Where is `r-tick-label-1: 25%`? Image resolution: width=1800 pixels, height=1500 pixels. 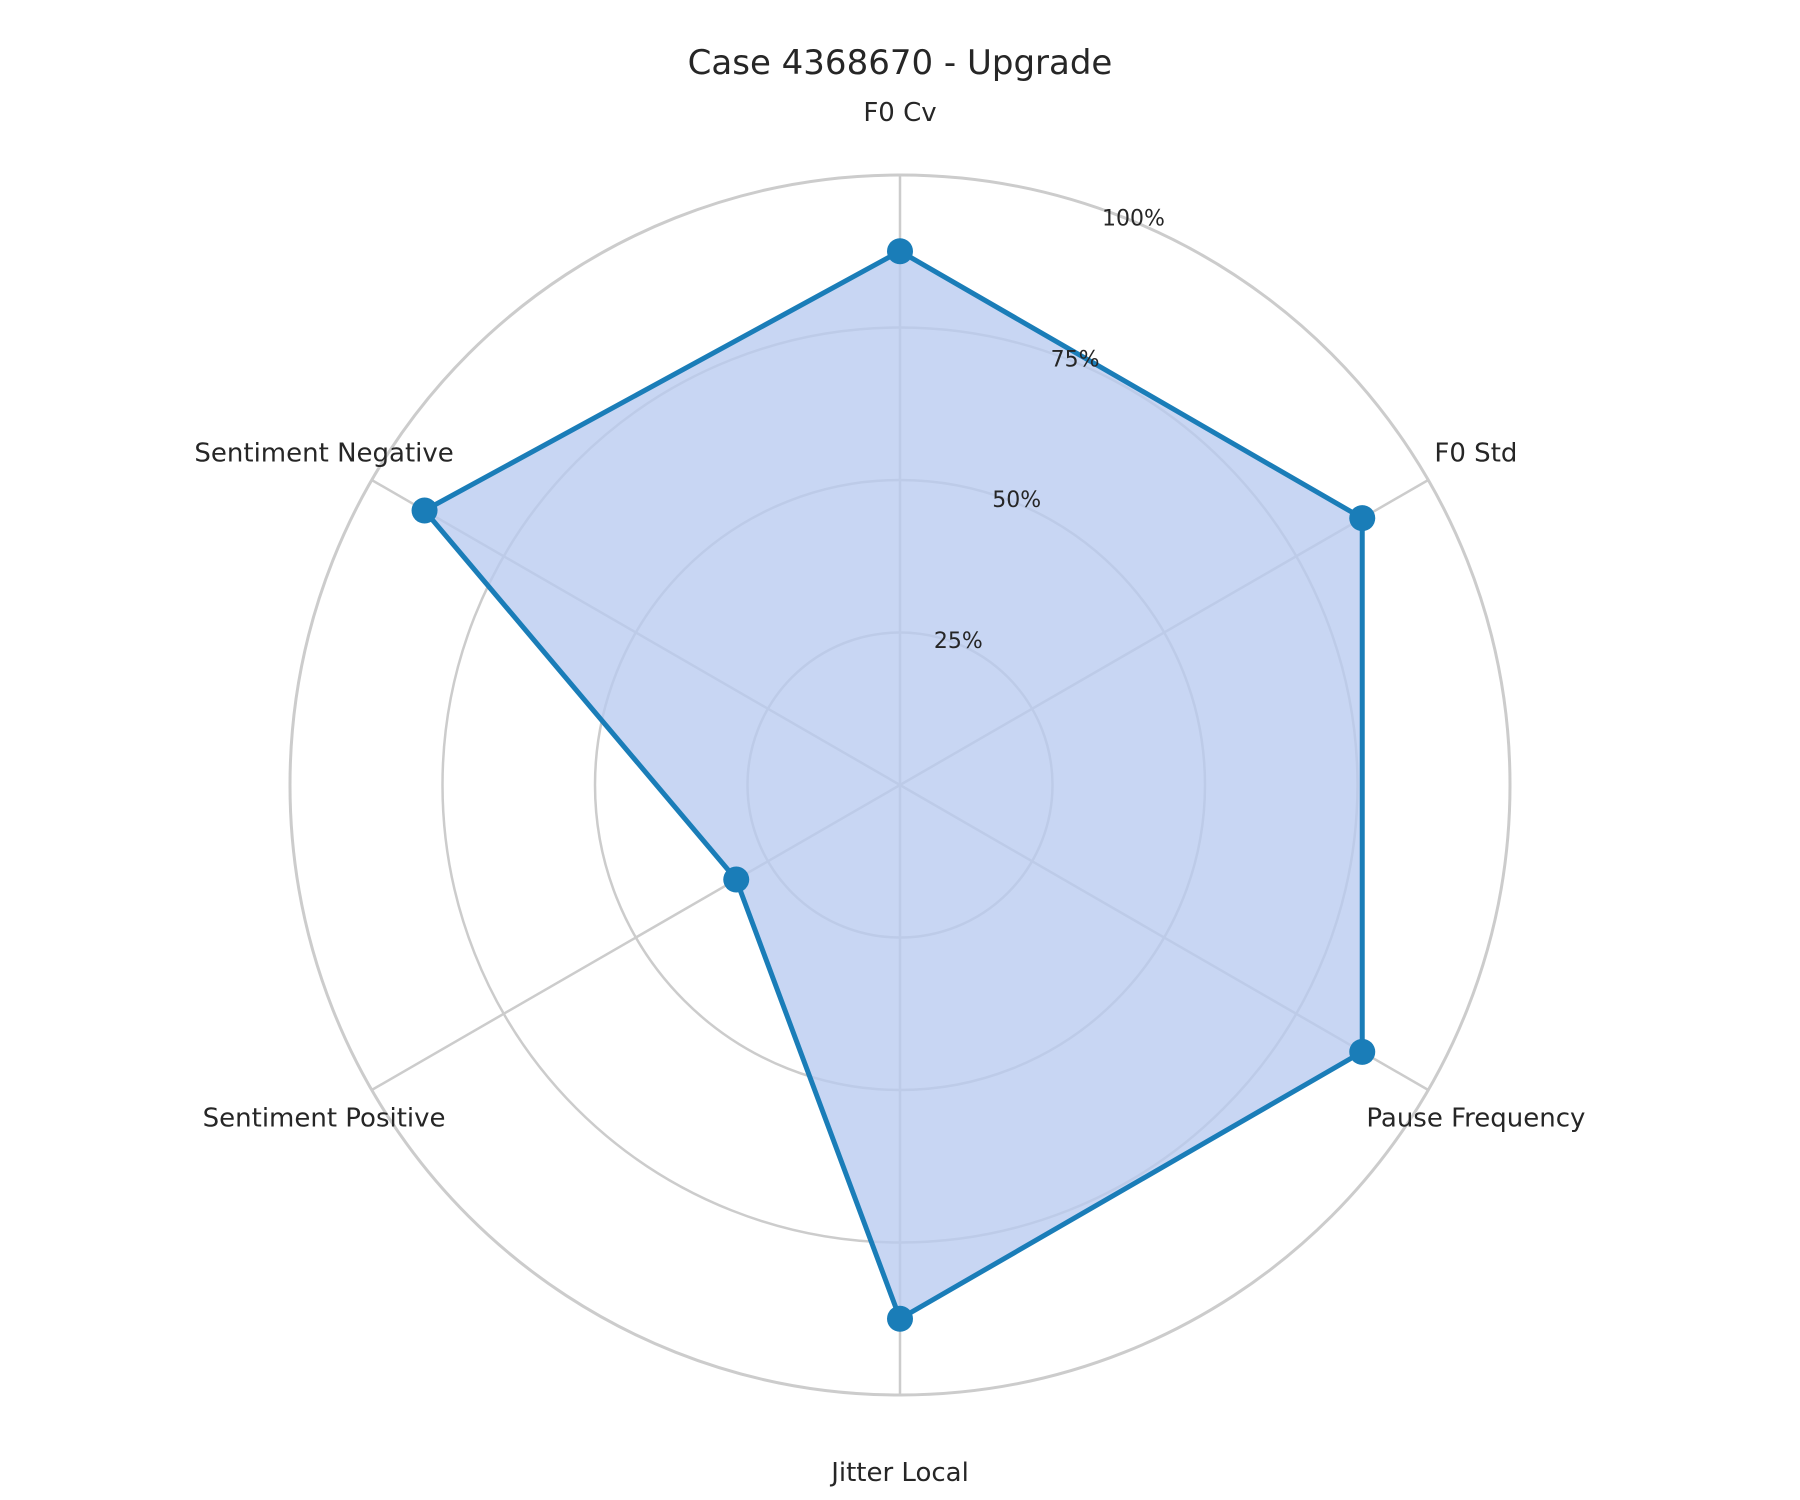 r-tick-label-1: 25% is located at coordinates (958, 641).